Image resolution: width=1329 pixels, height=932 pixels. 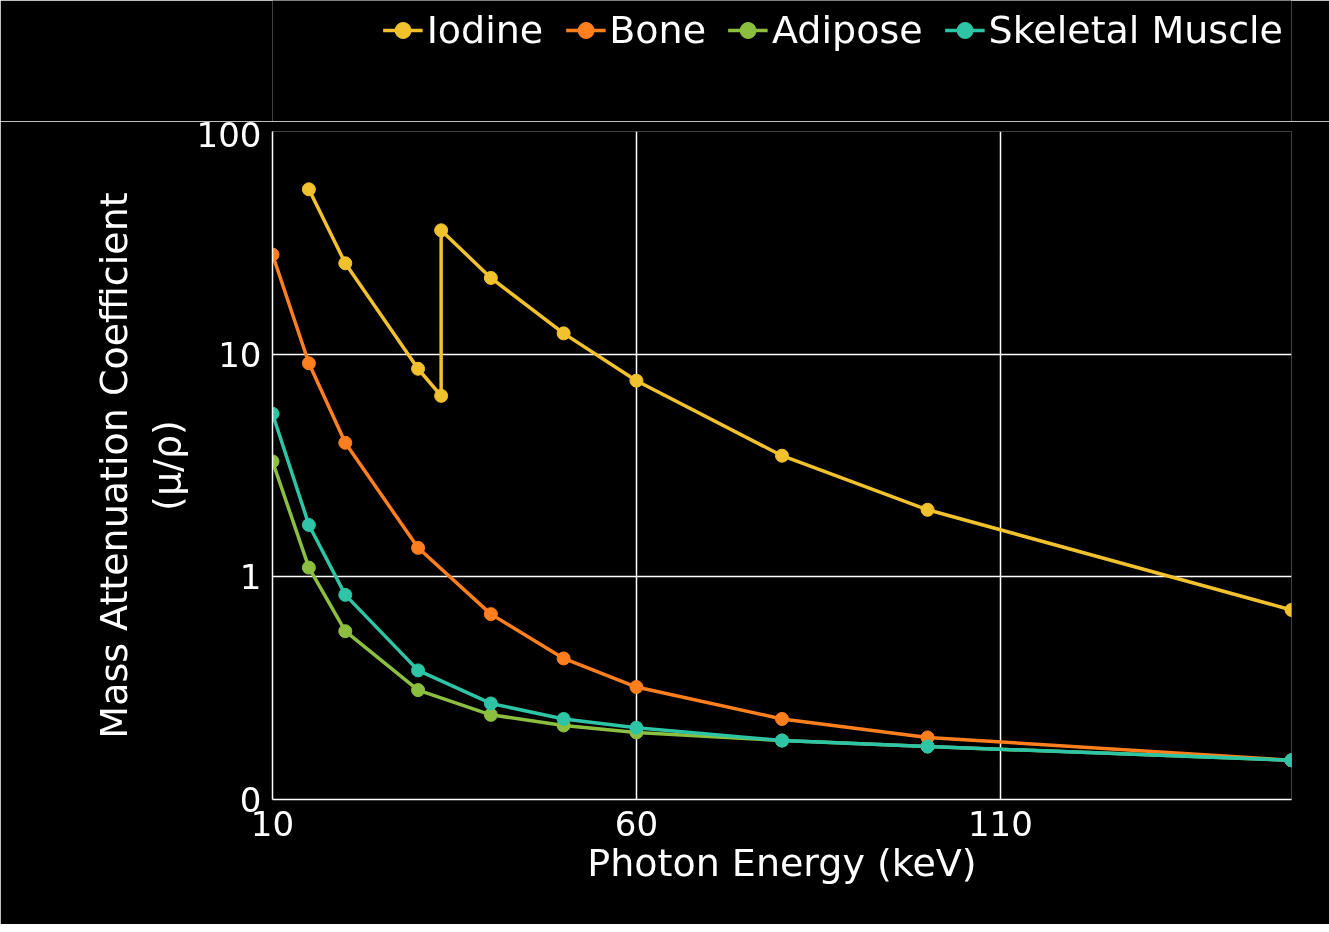 What do you see at coordinates (240, 354) in the screenshot?
I see `y-tick-label: 10` at bounding box center [240, 354].